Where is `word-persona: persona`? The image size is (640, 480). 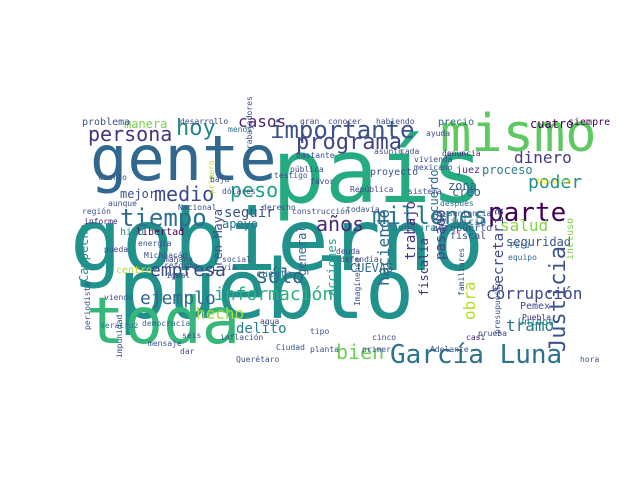
word-persona: persona is located at coordinates (130, 134).